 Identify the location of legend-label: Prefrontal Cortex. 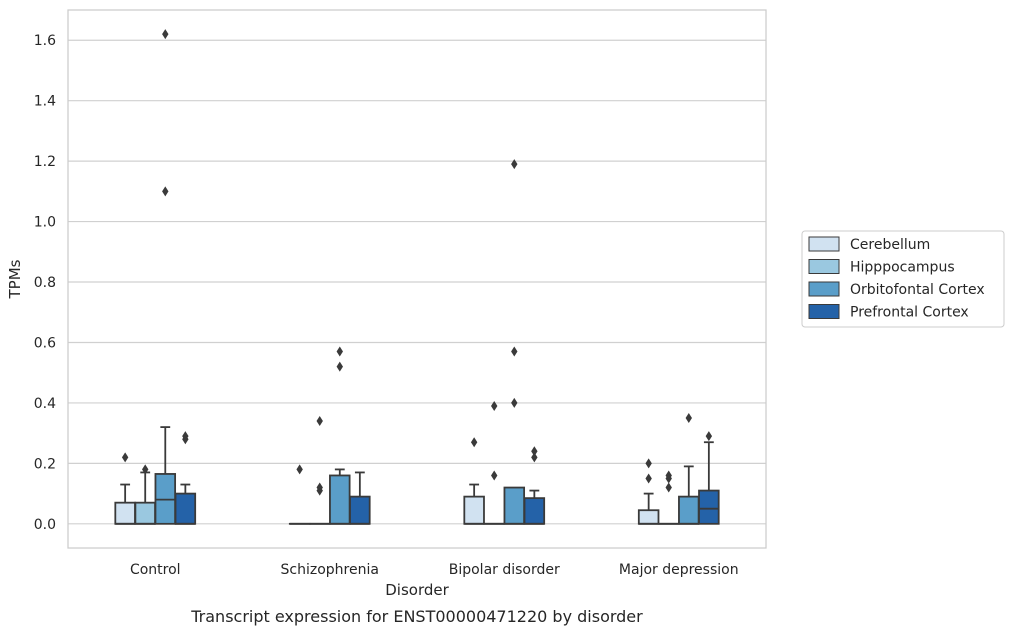
(909, 313).